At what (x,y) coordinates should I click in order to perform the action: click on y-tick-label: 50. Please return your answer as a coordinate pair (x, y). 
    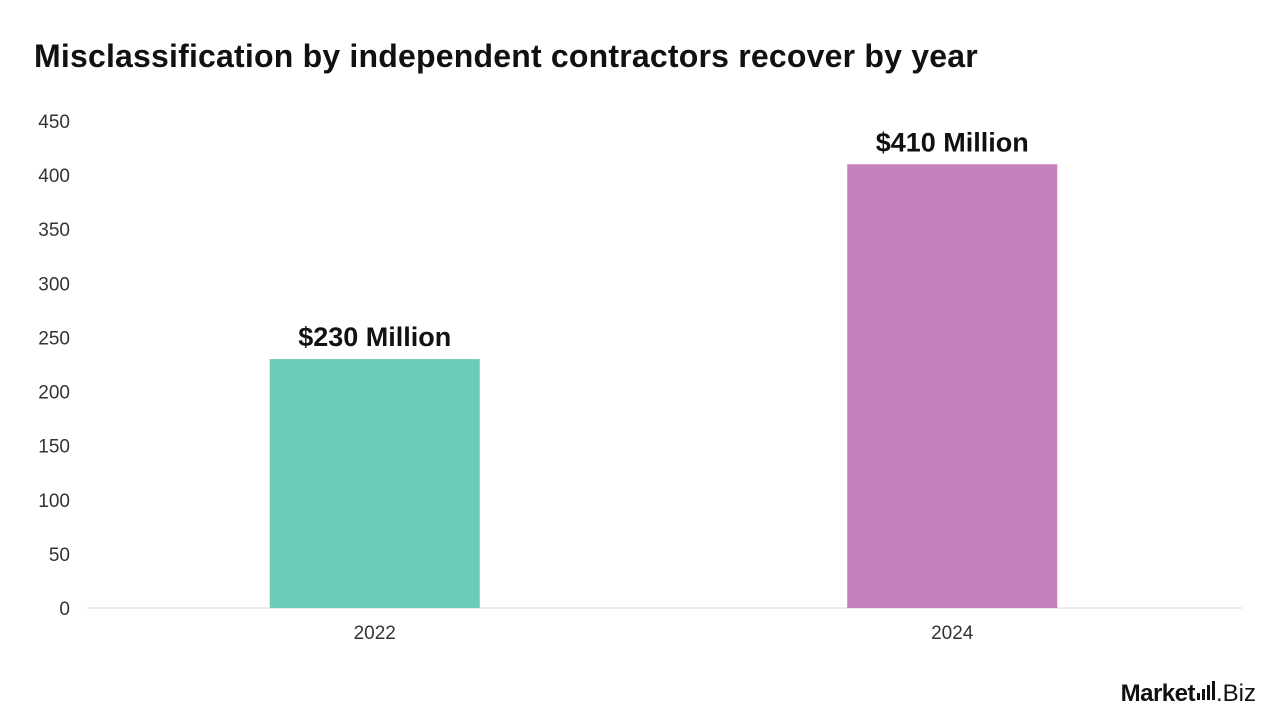
    Looking at the image, I should click on (59, 555).